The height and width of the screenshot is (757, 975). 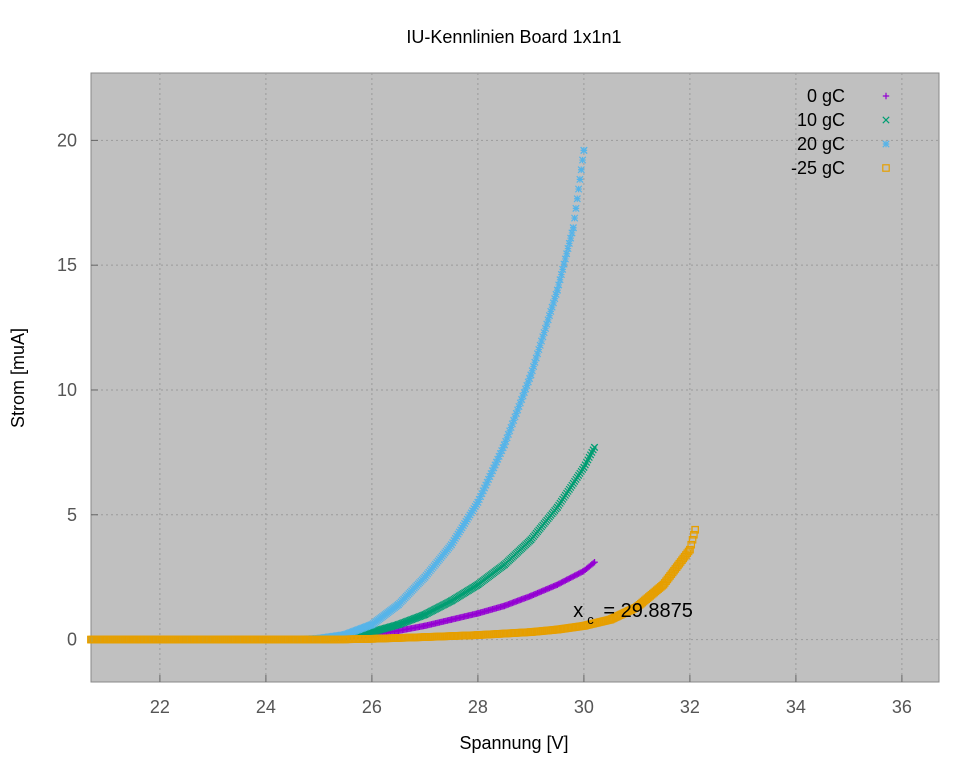 I want to click on y-tick-label: 10, so click(x=67, y=390).